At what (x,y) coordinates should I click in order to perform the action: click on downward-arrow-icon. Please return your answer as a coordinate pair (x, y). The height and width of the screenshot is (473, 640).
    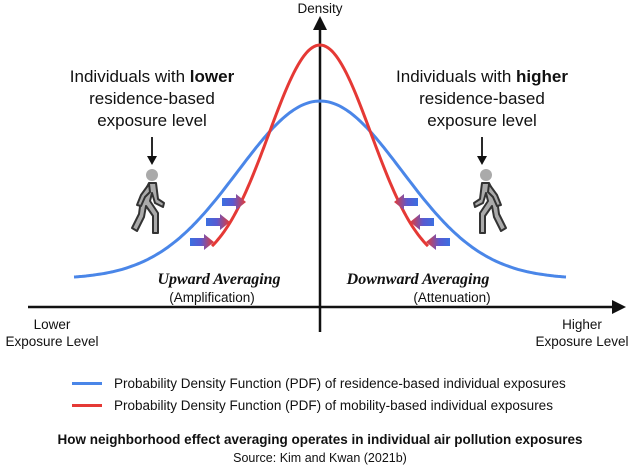
    Looking at the image, I should click on (438, 242).